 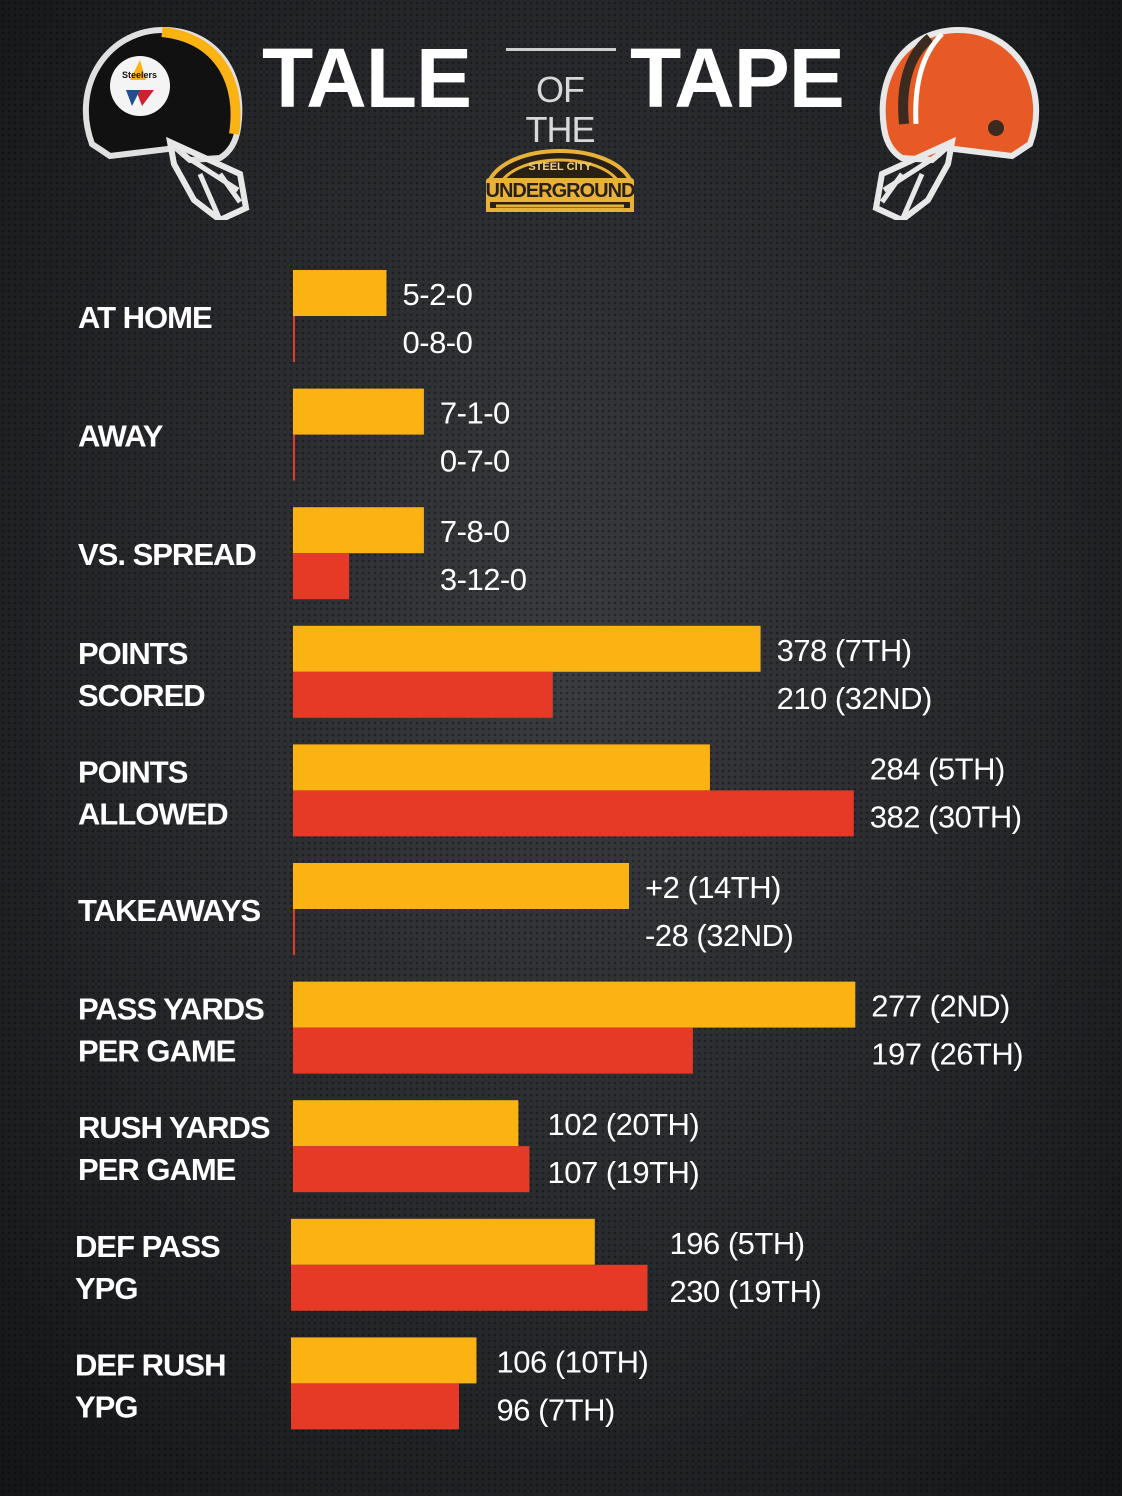 What do you see at coordinates (150, 1364) in the screenshot?
I see `category-label: DEF RUSH` at bounding box center [150, 1364].